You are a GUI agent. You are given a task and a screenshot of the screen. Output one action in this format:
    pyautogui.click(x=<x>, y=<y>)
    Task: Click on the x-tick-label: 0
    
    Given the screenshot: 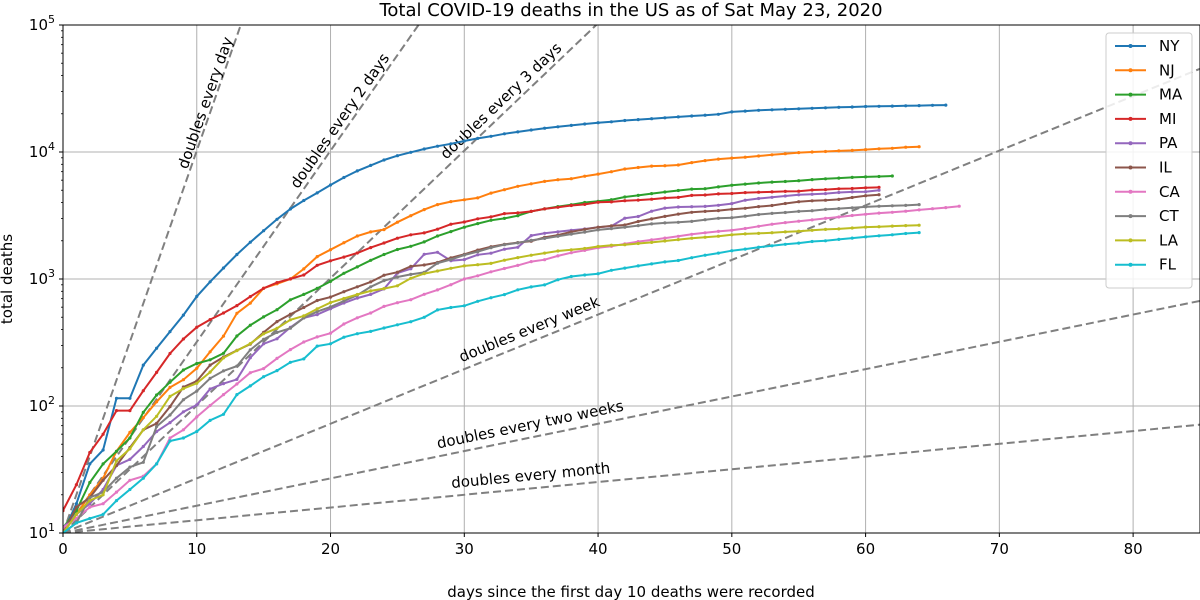 What is the action you would take?
    pyautogui.click(x=63, y=549)
    